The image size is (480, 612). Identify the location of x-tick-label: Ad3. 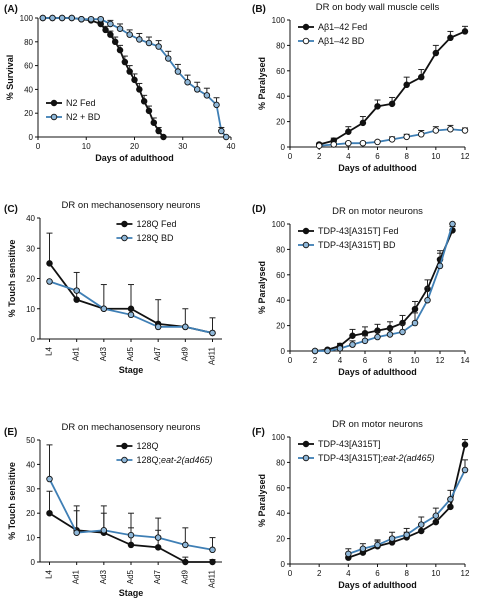
(103, 353).